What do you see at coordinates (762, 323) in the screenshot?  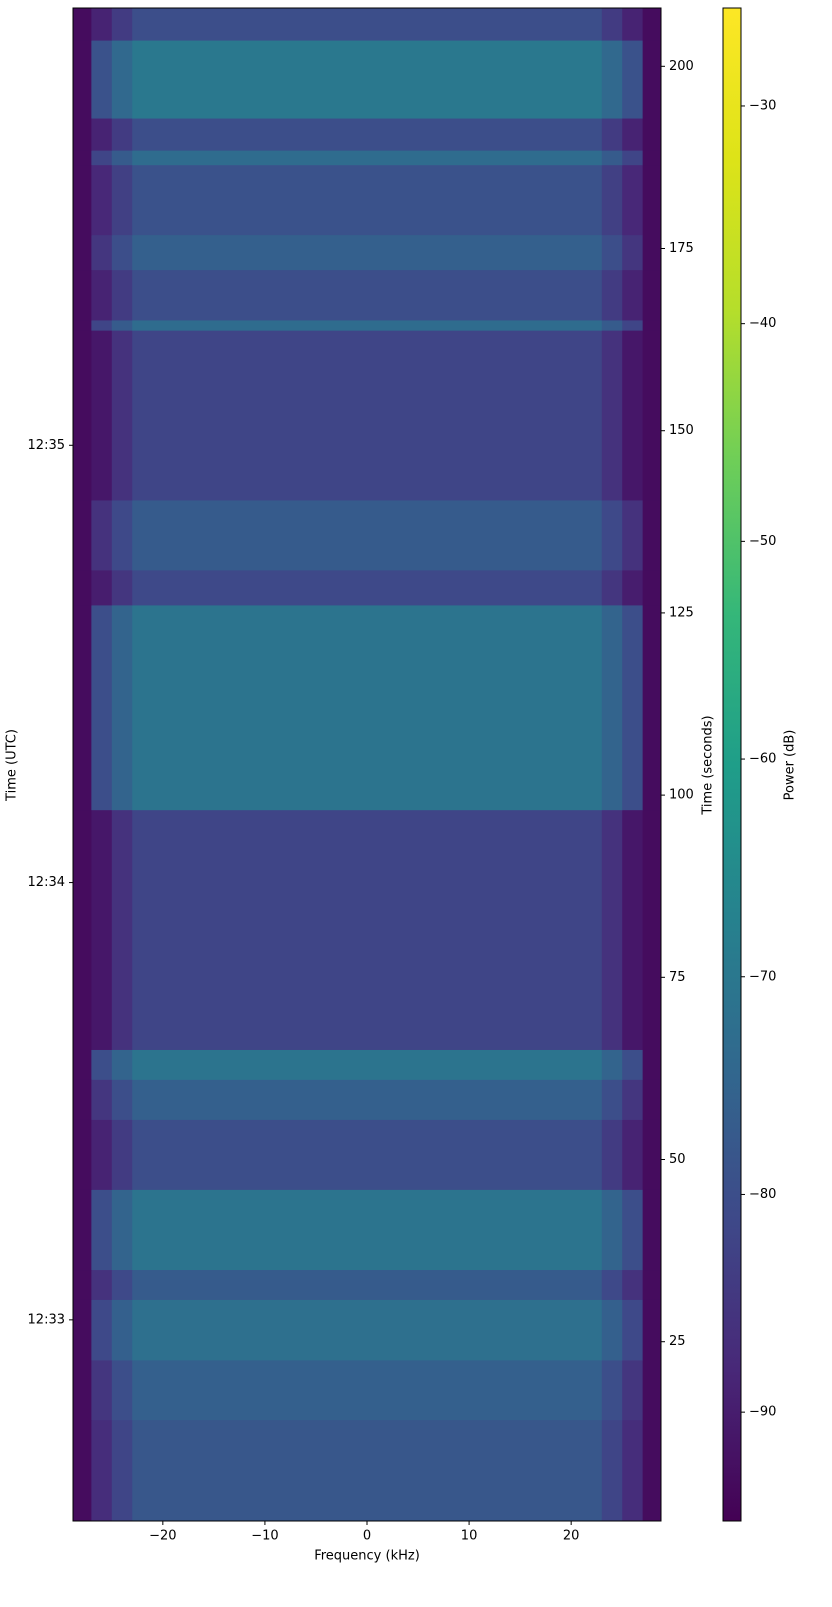 I see `colorbar-tick-label: −40` at bounding box center [762, 323].